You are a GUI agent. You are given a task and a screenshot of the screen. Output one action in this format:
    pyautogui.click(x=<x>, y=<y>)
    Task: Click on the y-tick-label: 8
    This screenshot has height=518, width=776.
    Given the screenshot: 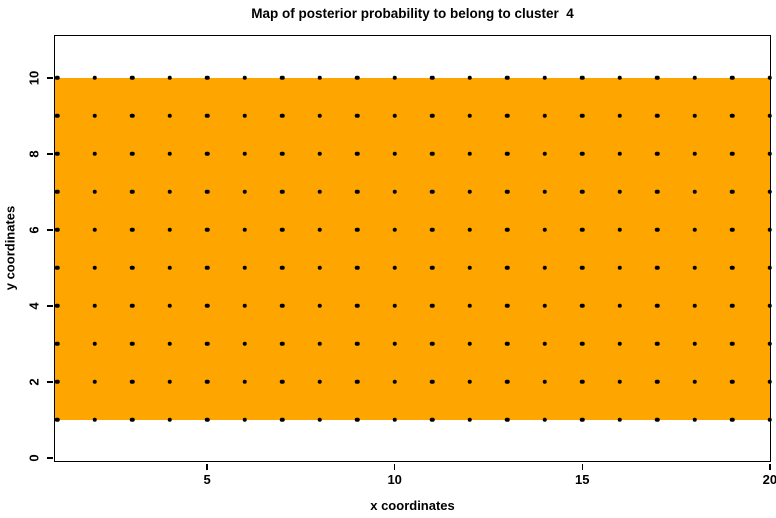 What is the action you would take?
    pyautogui.click(x=34, y=154)
    